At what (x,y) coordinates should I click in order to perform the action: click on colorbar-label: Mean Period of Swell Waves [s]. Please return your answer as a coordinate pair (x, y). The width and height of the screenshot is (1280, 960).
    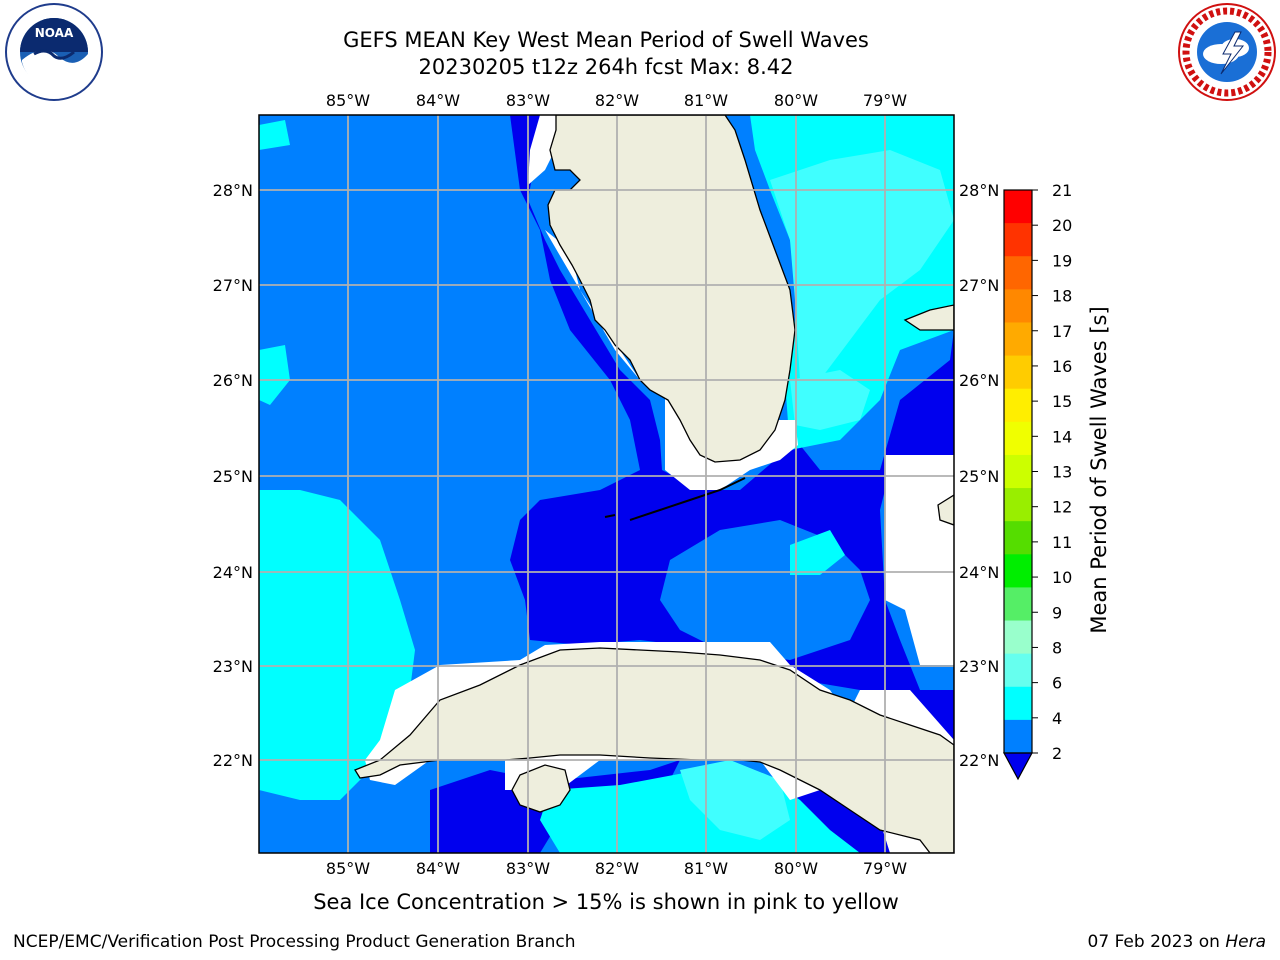
    Looking at the image, I should click on (1099, 470).